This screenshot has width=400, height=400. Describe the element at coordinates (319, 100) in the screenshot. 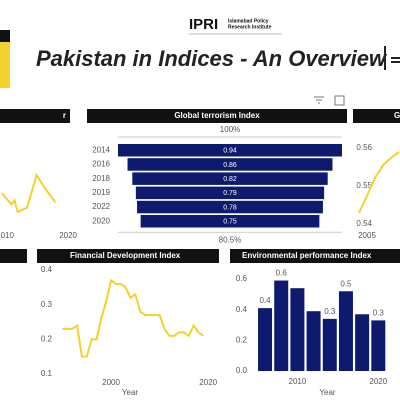

I see `filter-icon` at that location.